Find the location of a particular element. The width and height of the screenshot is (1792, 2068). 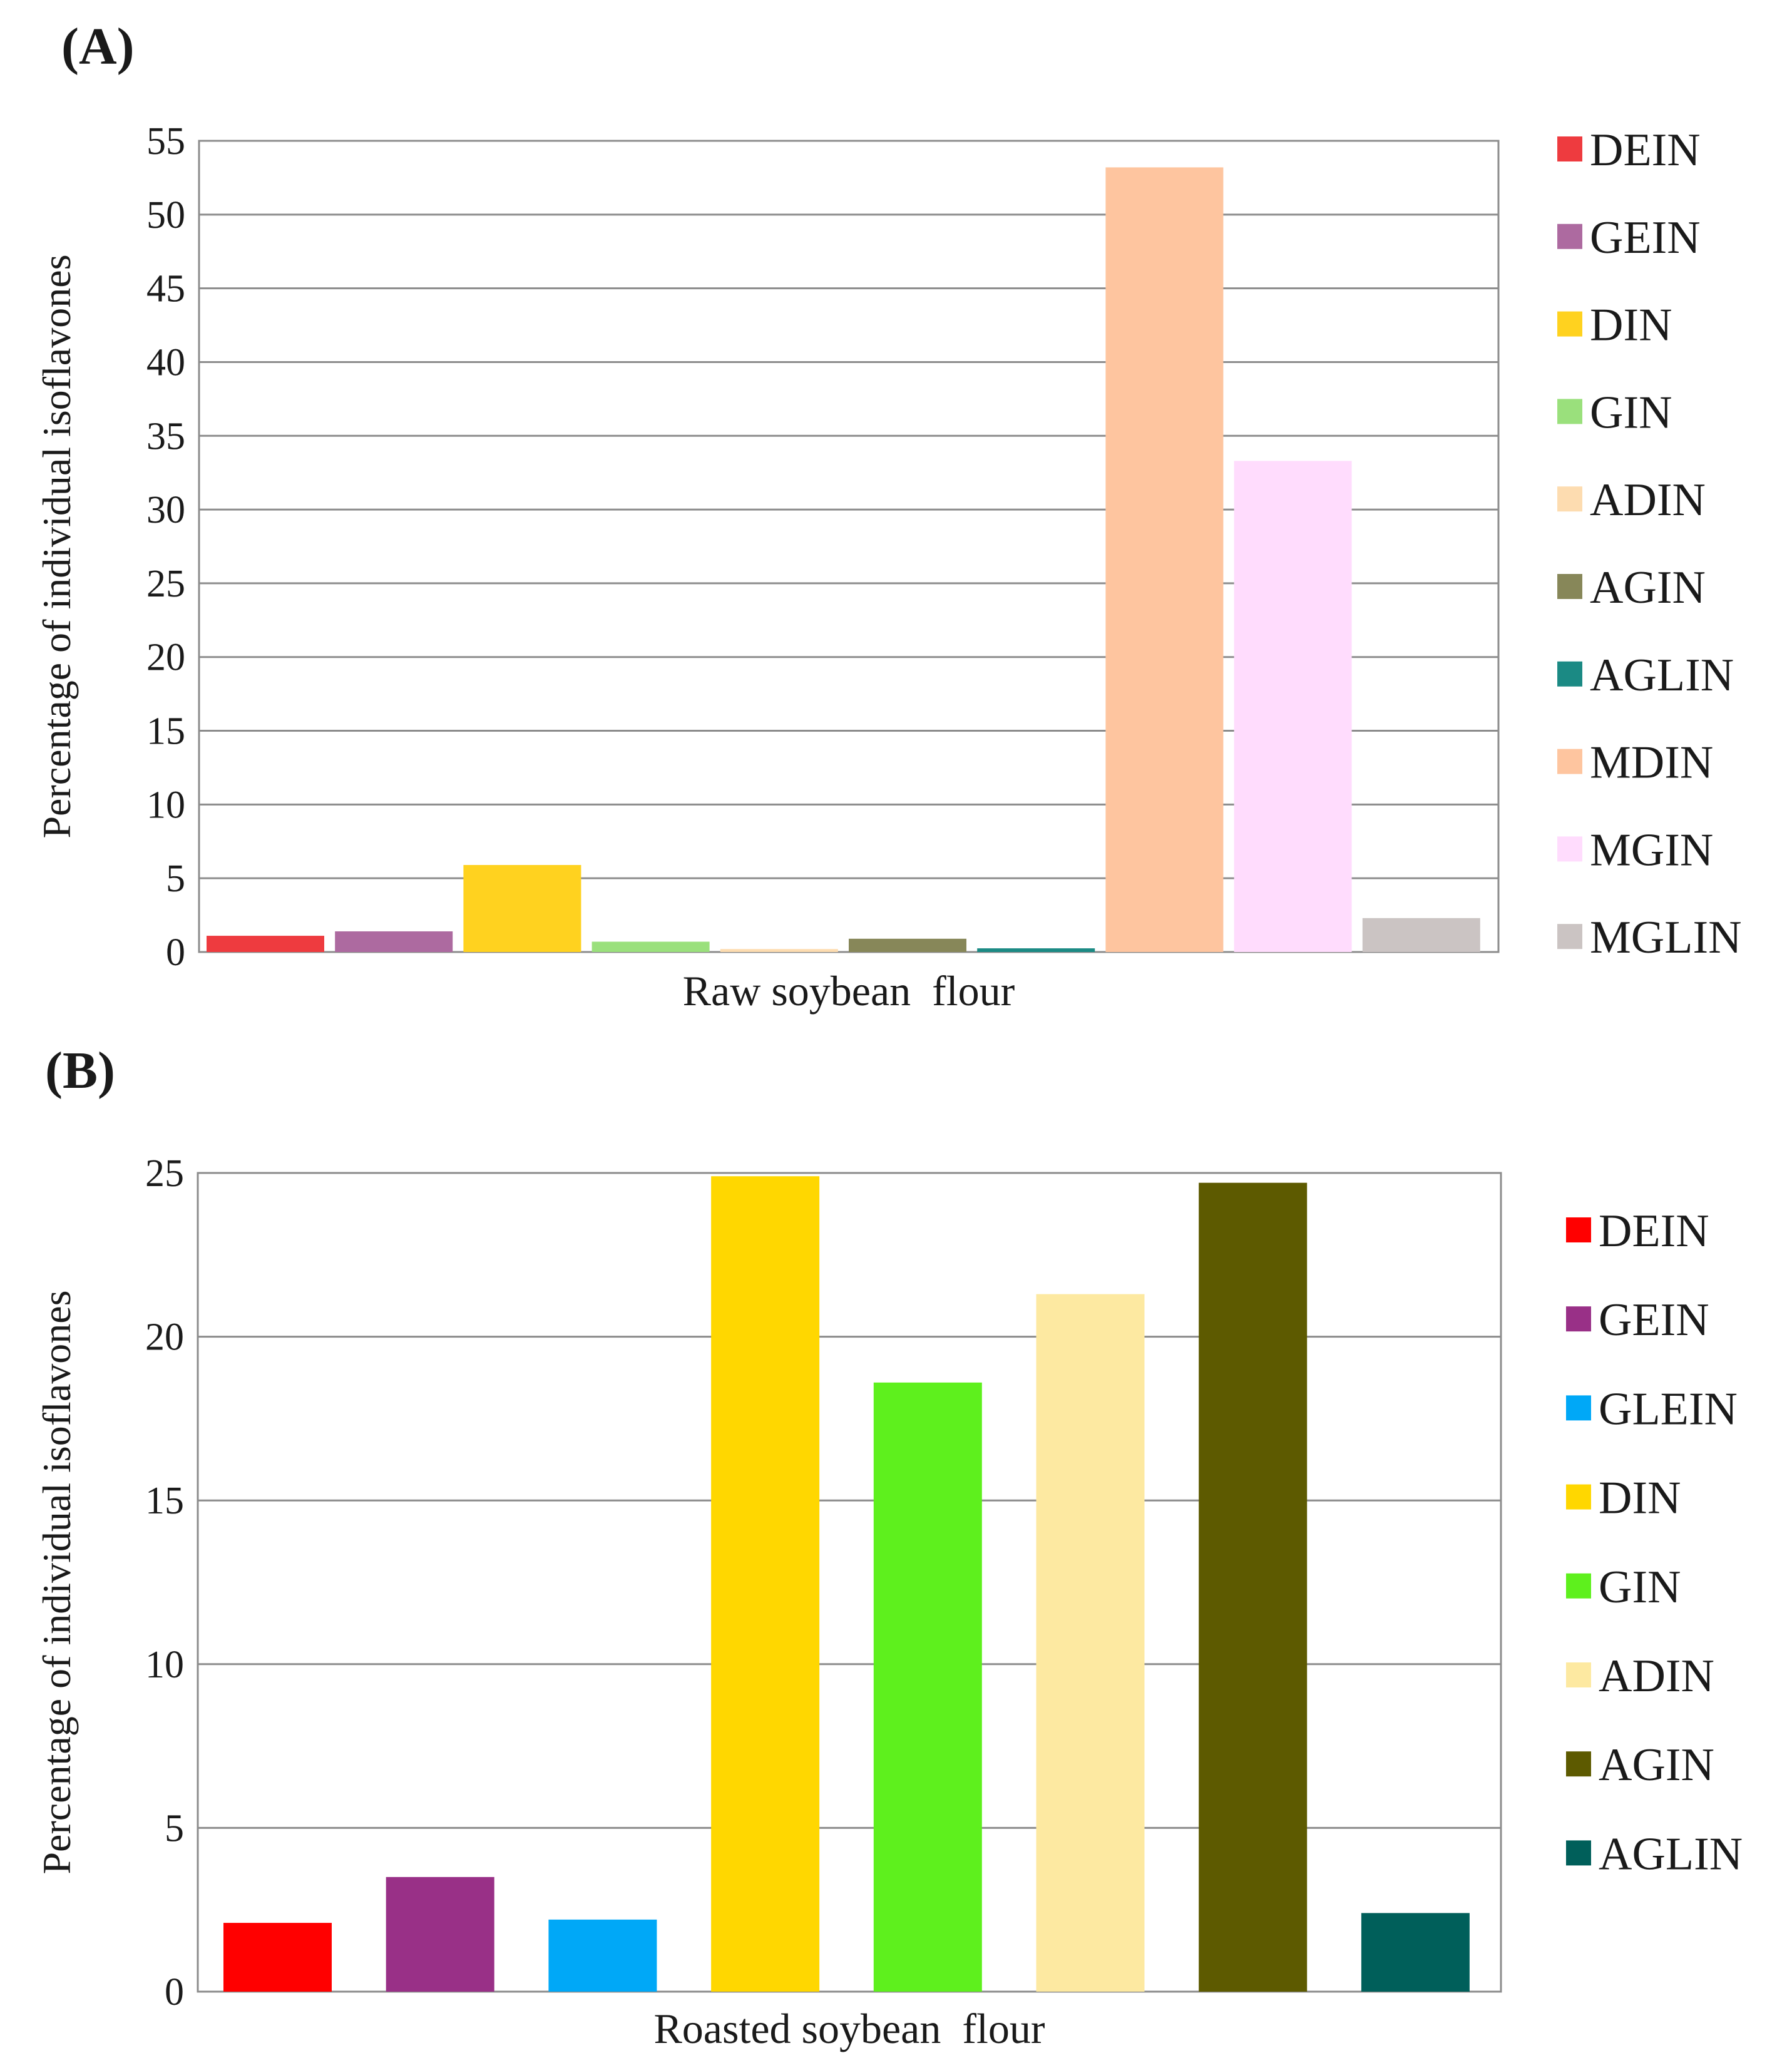

panel-b-legend-swatch-gein is located at coordinates (1578, 1319).